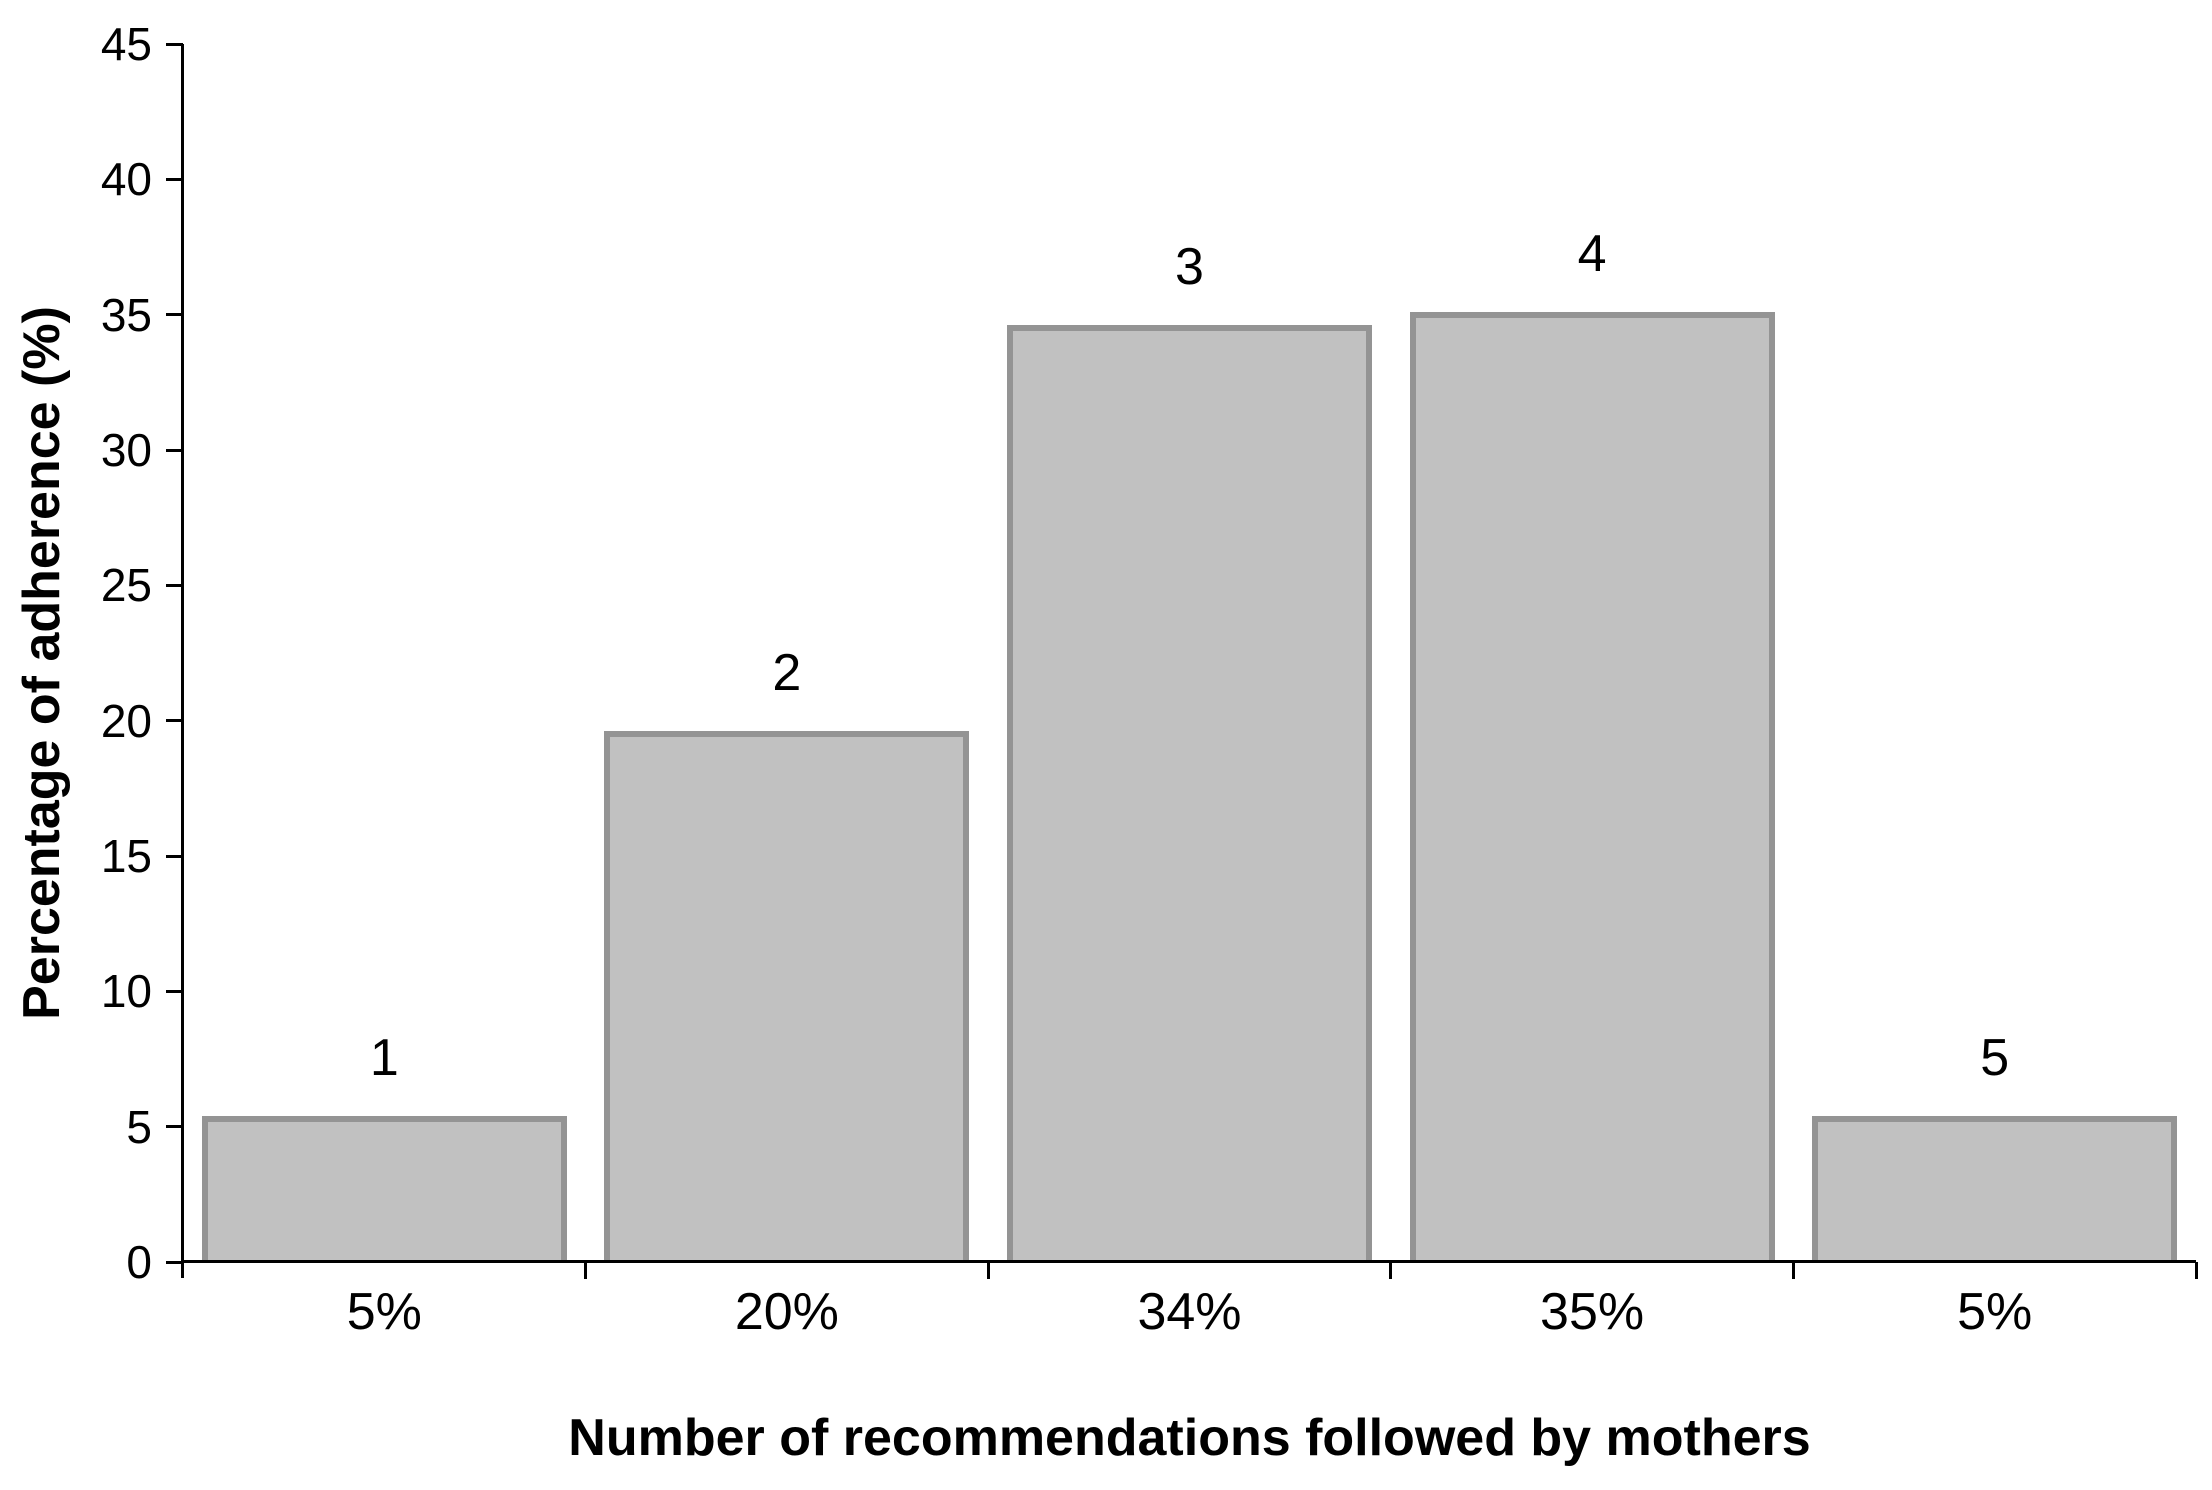 The height and width of the screenshot is (1490, 2212). What do you see at coordinates (126, 450) in the screenshot?
I see `y-tick-label: 30` at bounding box center [126, 450].